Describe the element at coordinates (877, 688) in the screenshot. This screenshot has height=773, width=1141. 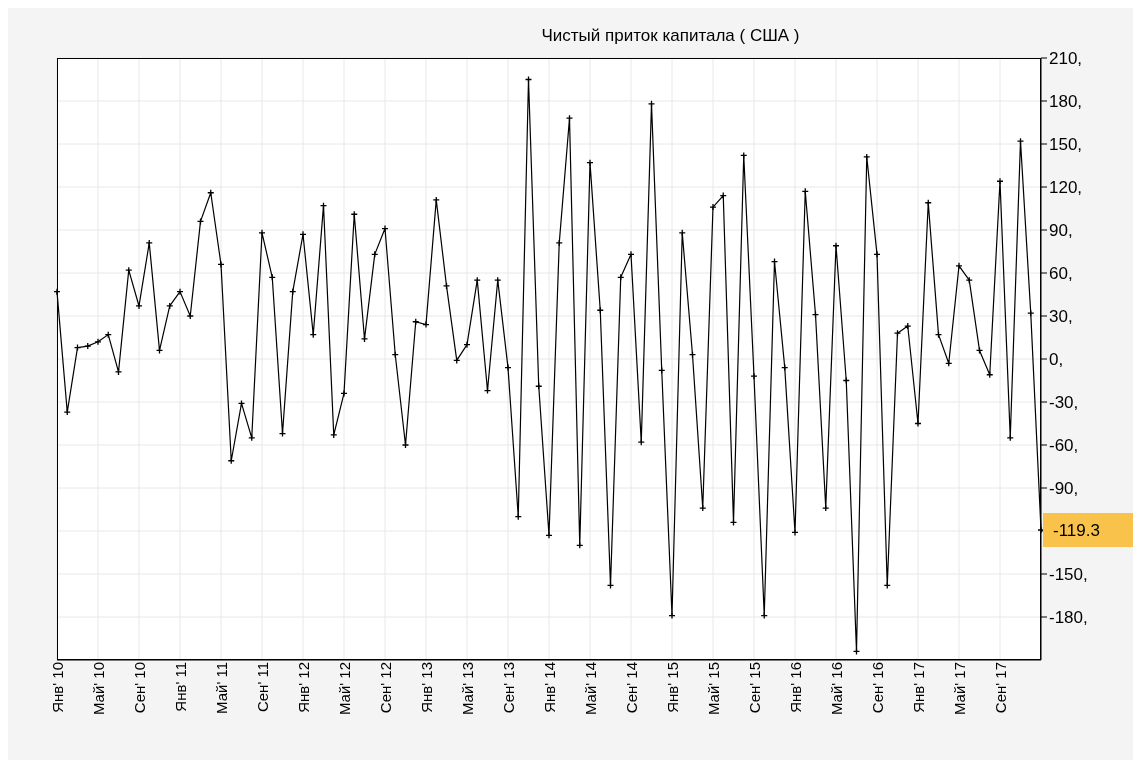
I see `x-tick-label: Сен' 16` at that location.